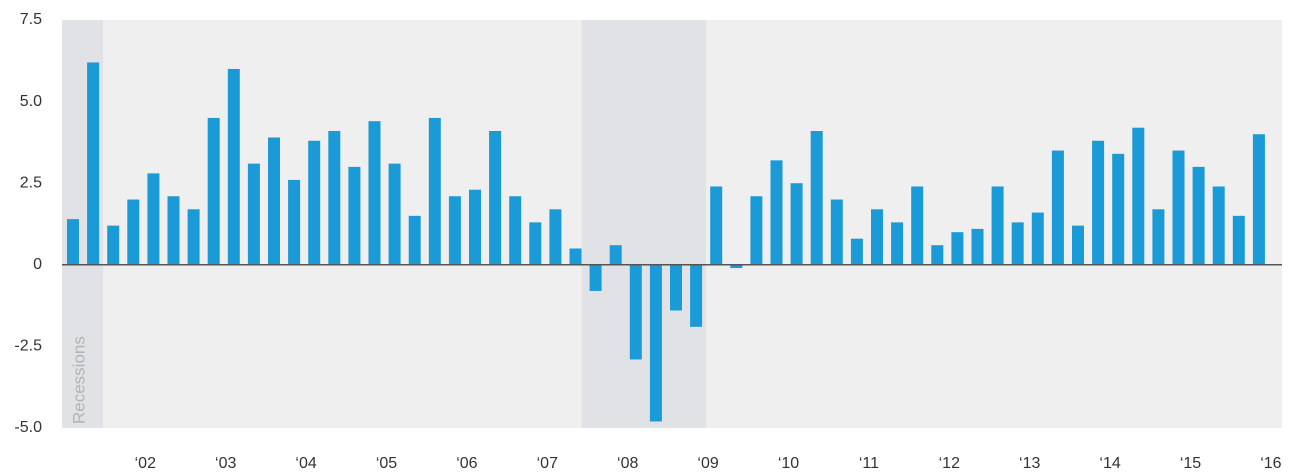 The width and height of the screenshot is (1292, 475). I want to click on x-tick-label: ‘05, so click(386, 463).